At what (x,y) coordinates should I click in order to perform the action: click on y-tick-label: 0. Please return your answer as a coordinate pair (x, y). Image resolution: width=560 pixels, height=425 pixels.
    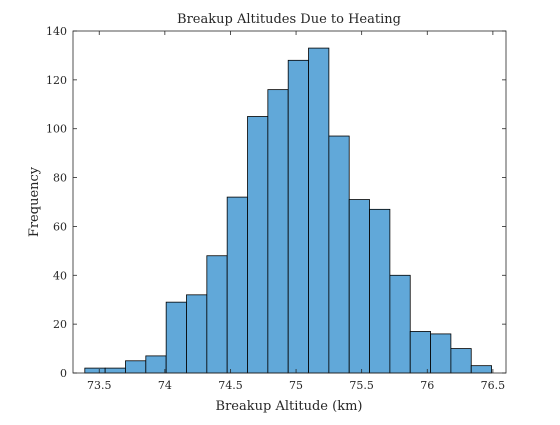
    Looking at the image, I should click on (63, 373).